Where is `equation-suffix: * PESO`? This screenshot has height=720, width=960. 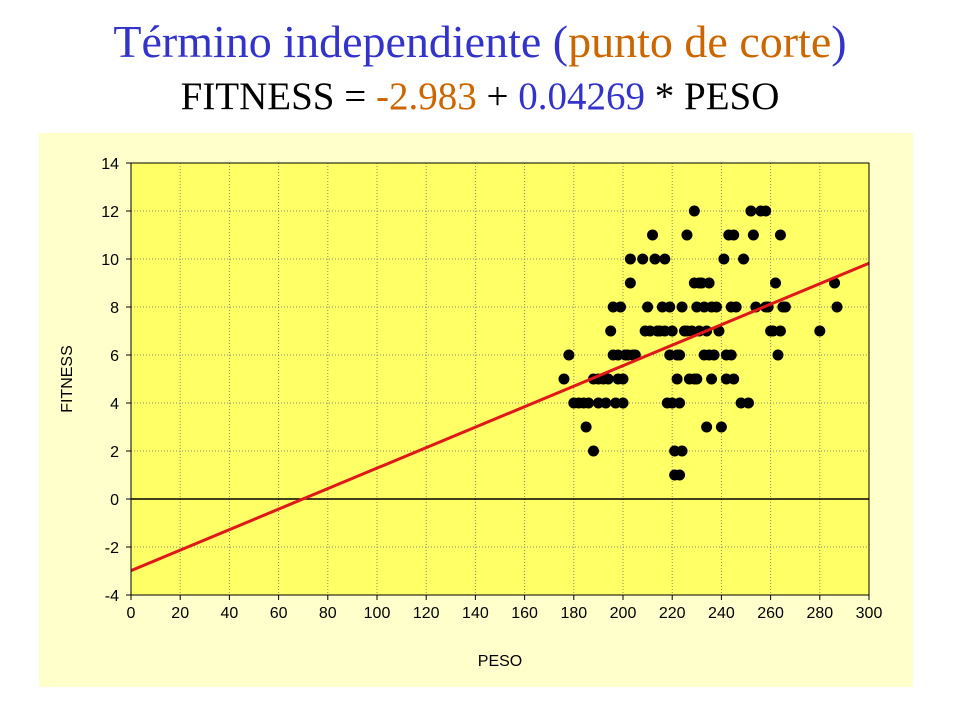 equation-suffix: * PESO is located at coordinates (712, 96).